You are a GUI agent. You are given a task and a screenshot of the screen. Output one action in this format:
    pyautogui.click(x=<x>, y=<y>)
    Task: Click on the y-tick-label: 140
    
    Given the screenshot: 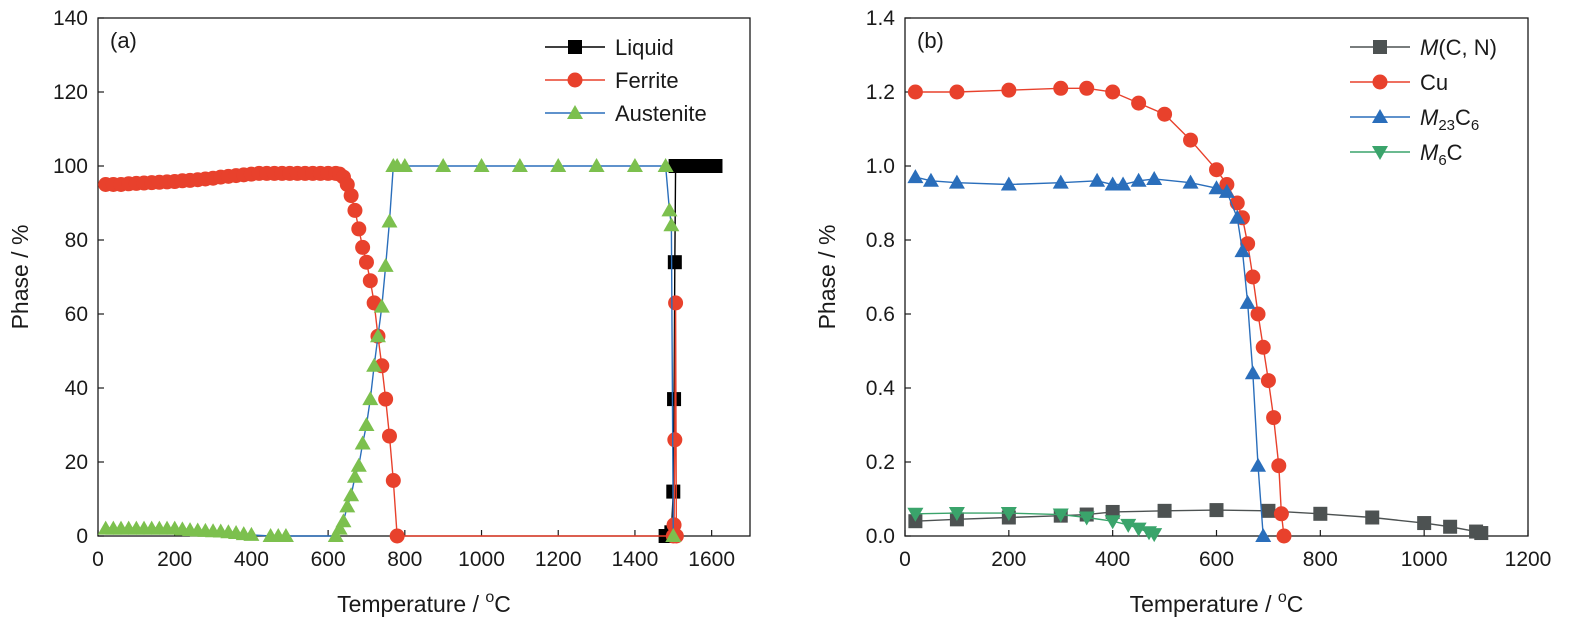 What is the action you would take?
    pyautogui.click(x=70, y=18)
    